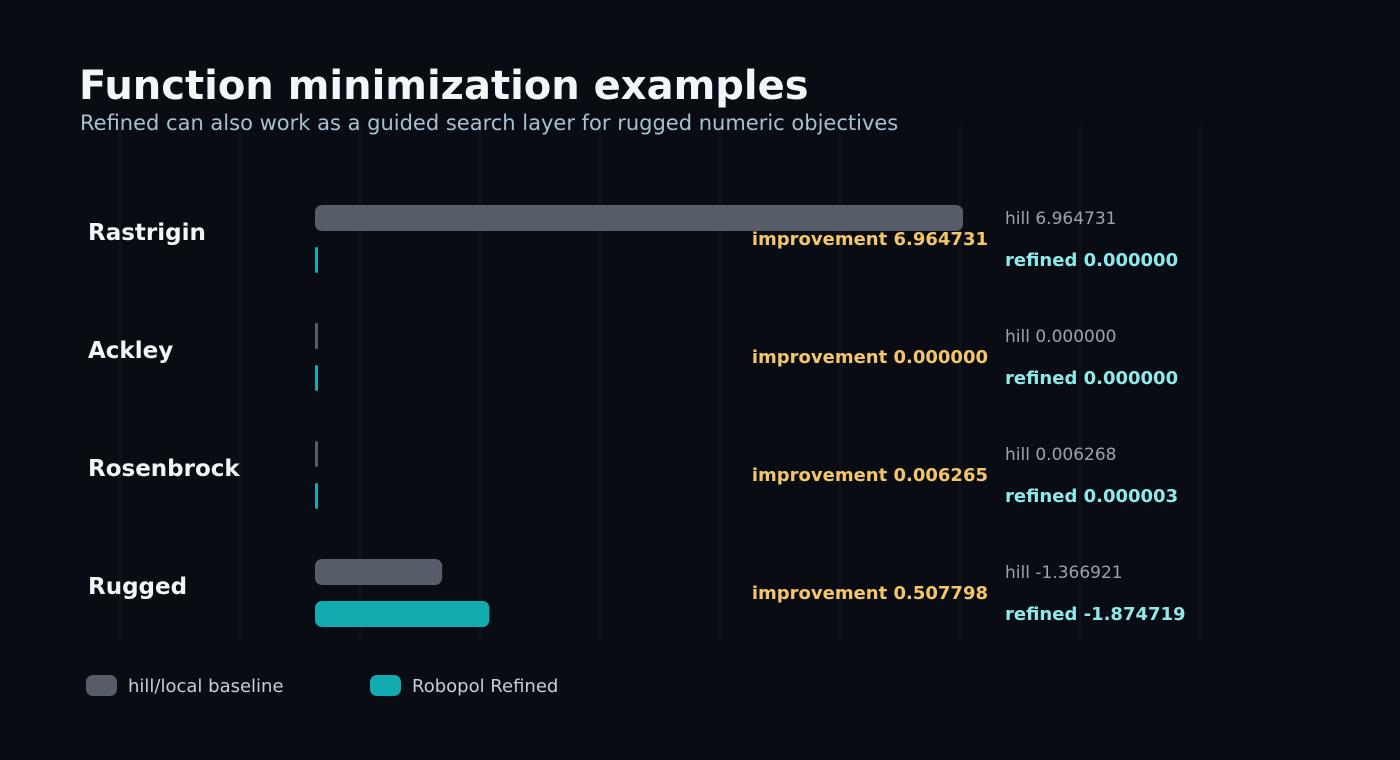  Describe the element at coordinates (444, 86) in the screenshot. I see `chart-title: Function minimization examples` at that location.